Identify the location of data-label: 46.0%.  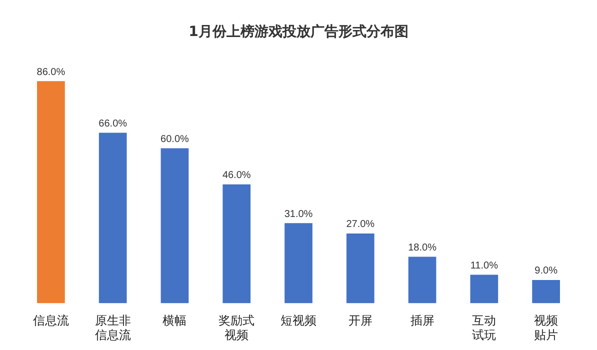
(236, 176).